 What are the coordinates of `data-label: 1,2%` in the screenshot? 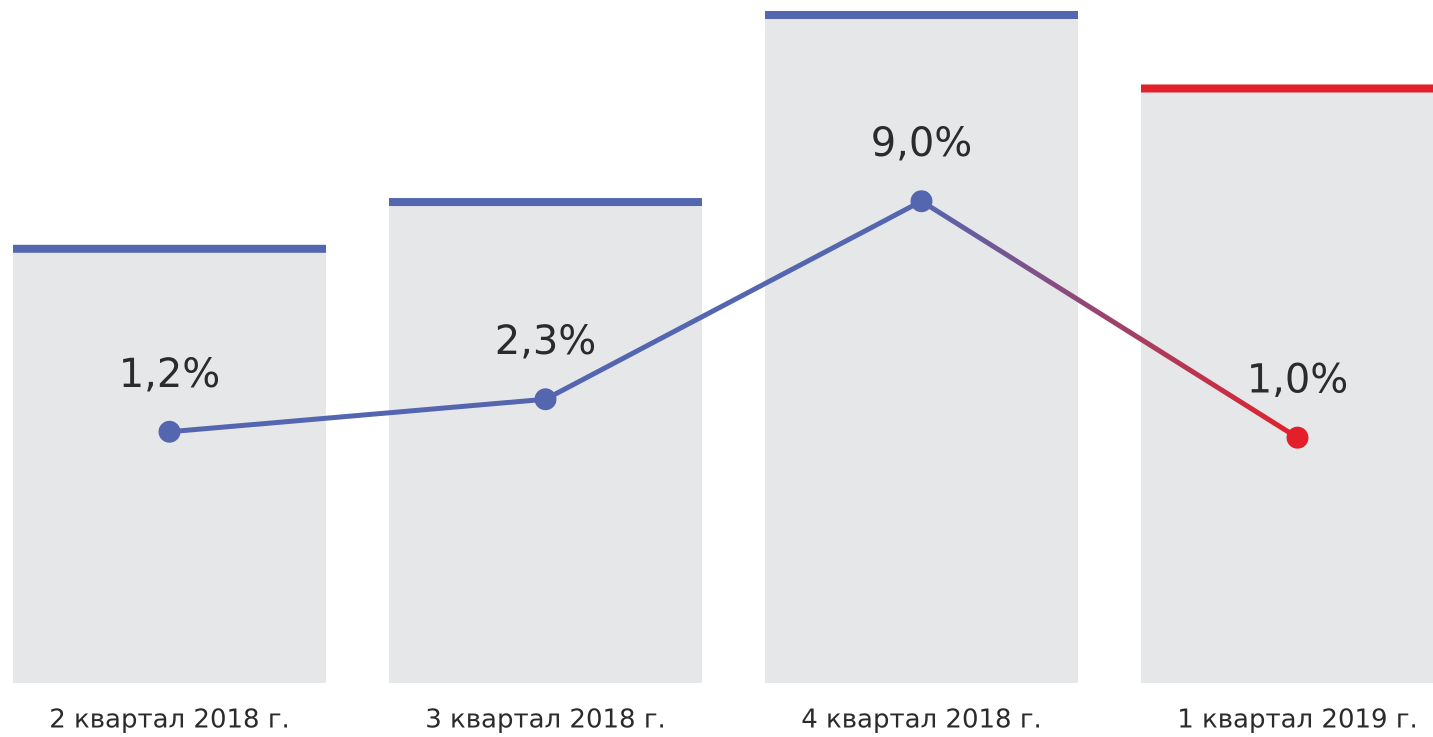 It's located at (170, 374).